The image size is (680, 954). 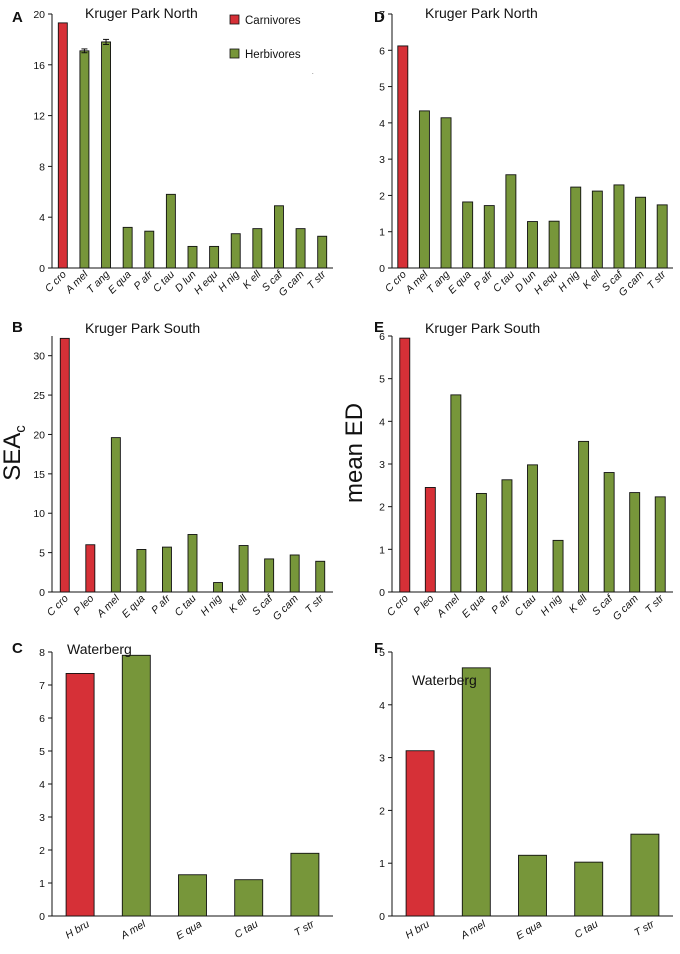 I want to click on panel-d-title: Kruger Park North, so click(x=481, y=13).